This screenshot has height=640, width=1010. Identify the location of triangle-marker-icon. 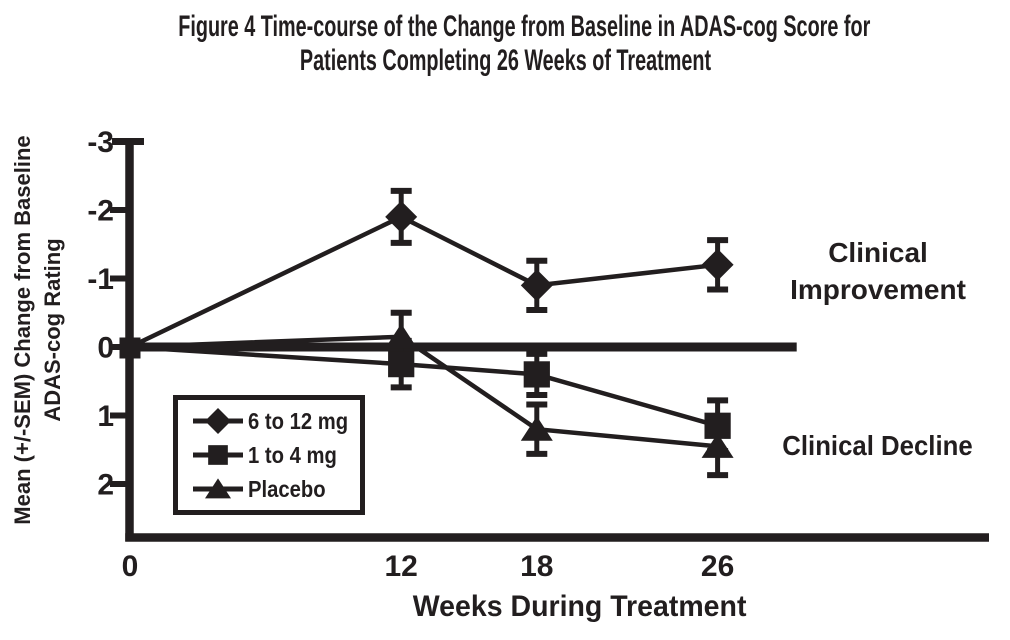
(219, 489).